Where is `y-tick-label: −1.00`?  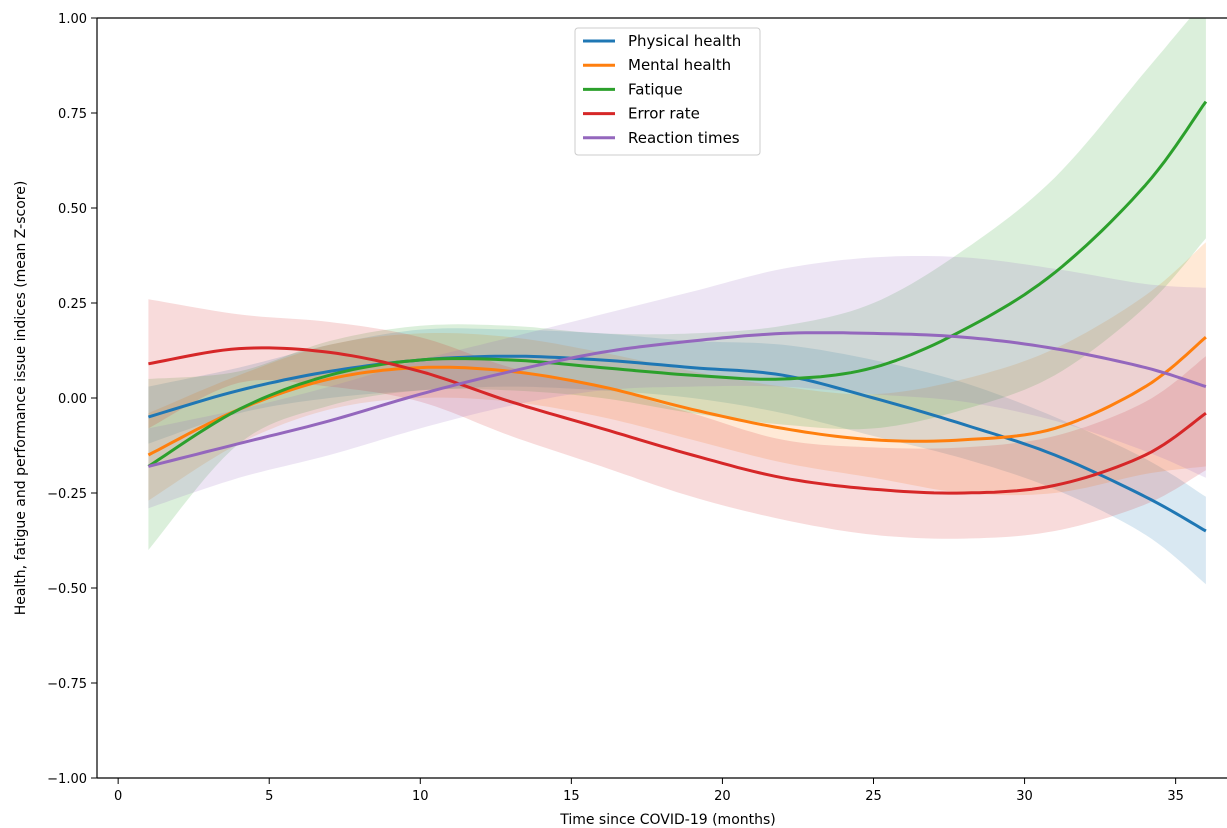 y-tick-label: −1.00 is located at coordinates (67, 779).